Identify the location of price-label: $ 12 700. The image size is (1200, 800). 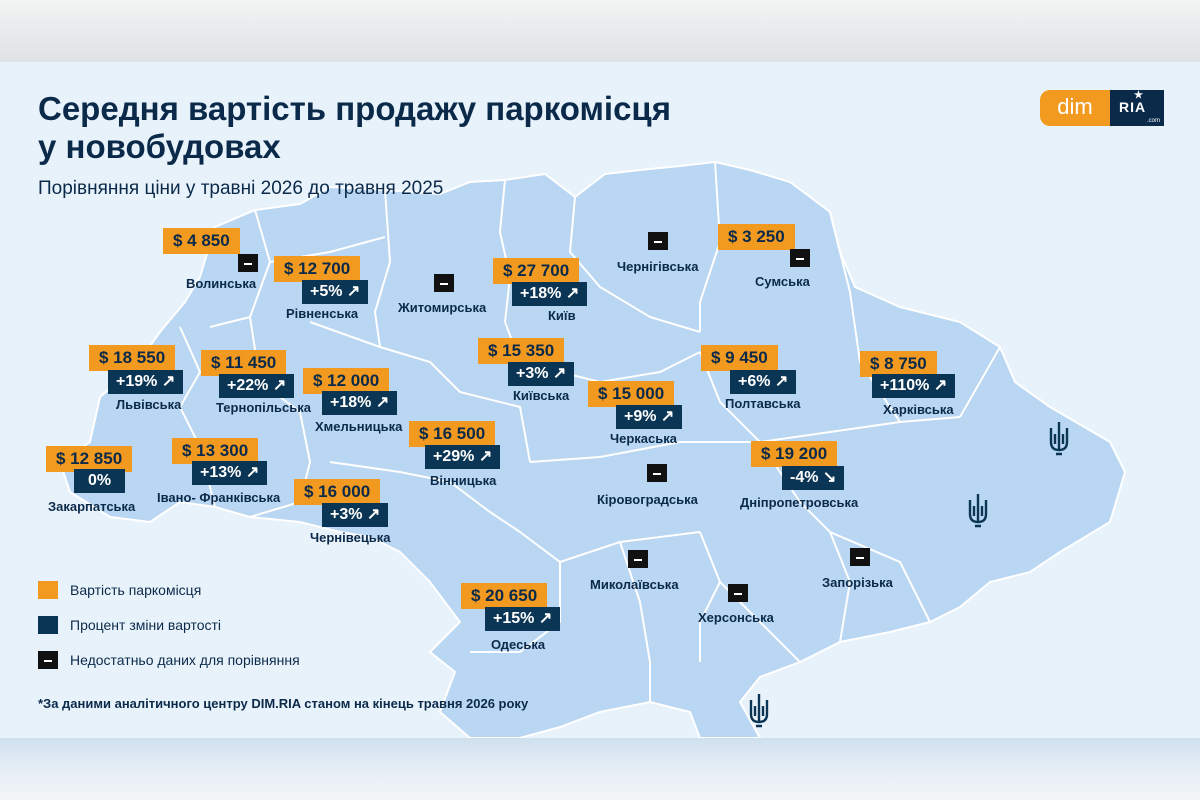
(317, 269).